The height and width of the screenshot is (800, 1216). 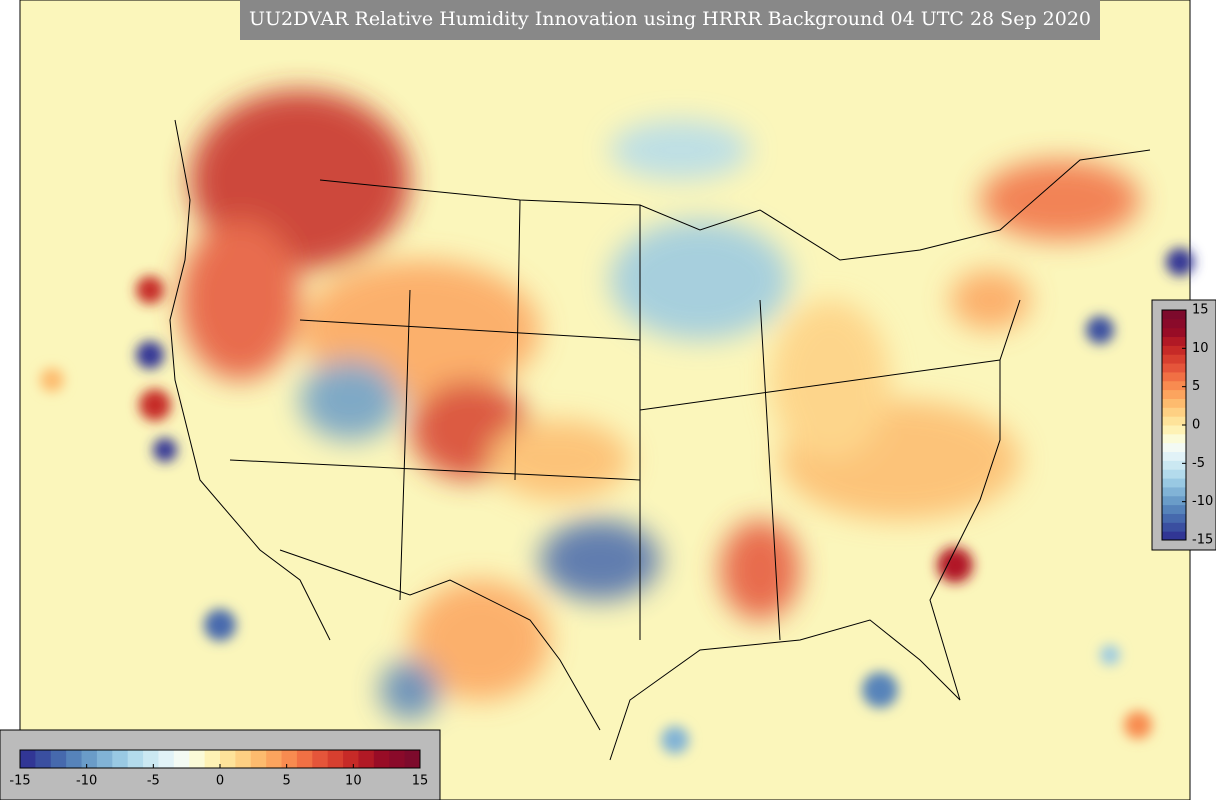 What do you see at coordinates (1187, 425) in the screenshot?
I see `vertical-colorbar: -15 -10 -5 0 5 10 15` at bounding box center [1187, 425].